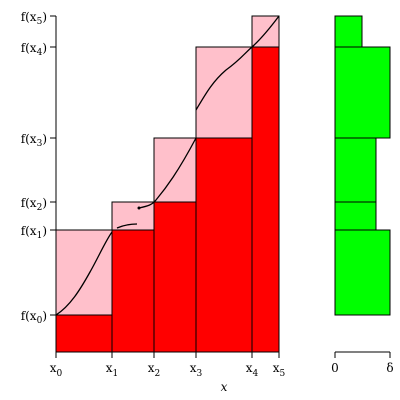 The width and height of the screenshot is (400, 400). What do you see at coordinates (34, 232) in the screenshot?
I see `y-label-1: f(x1)` at bounding box center [34, 232].